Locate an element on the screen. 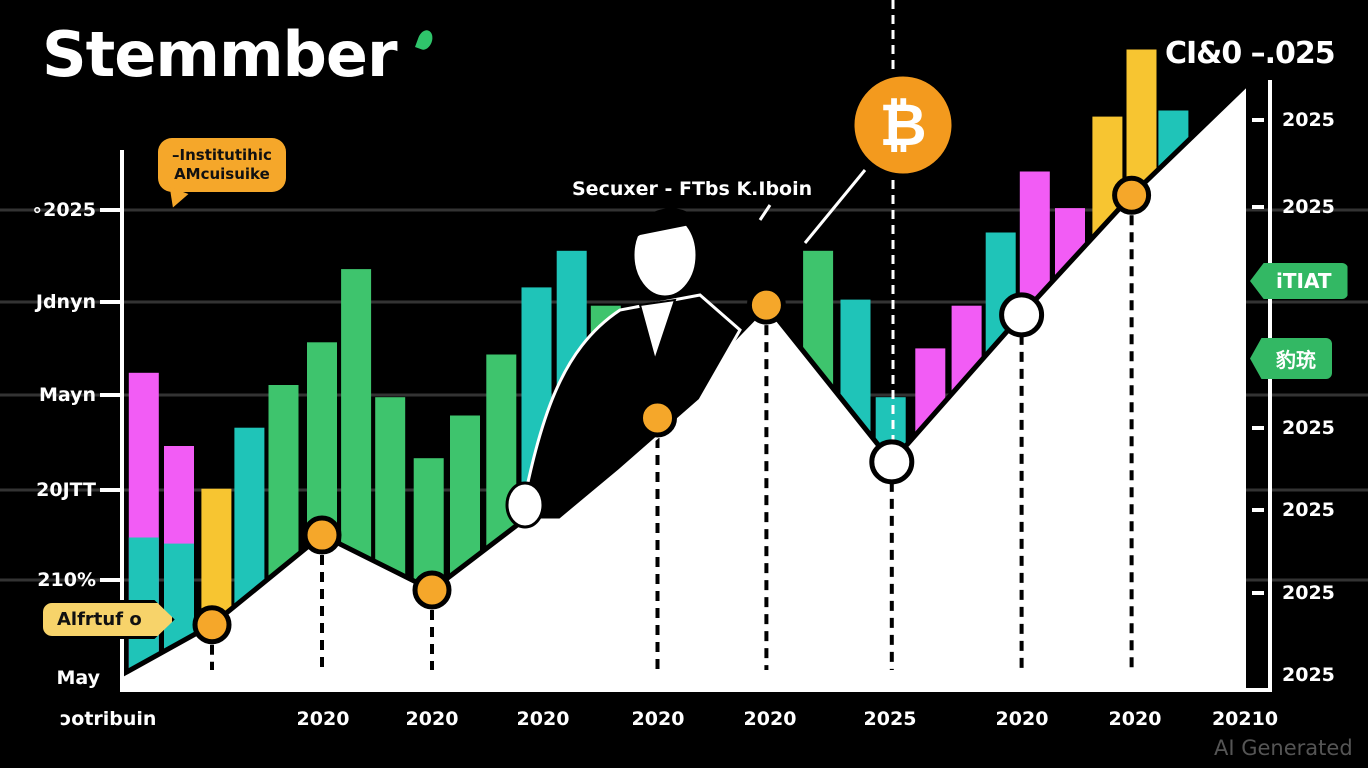  person-hand is located at coordinates (525, 505).